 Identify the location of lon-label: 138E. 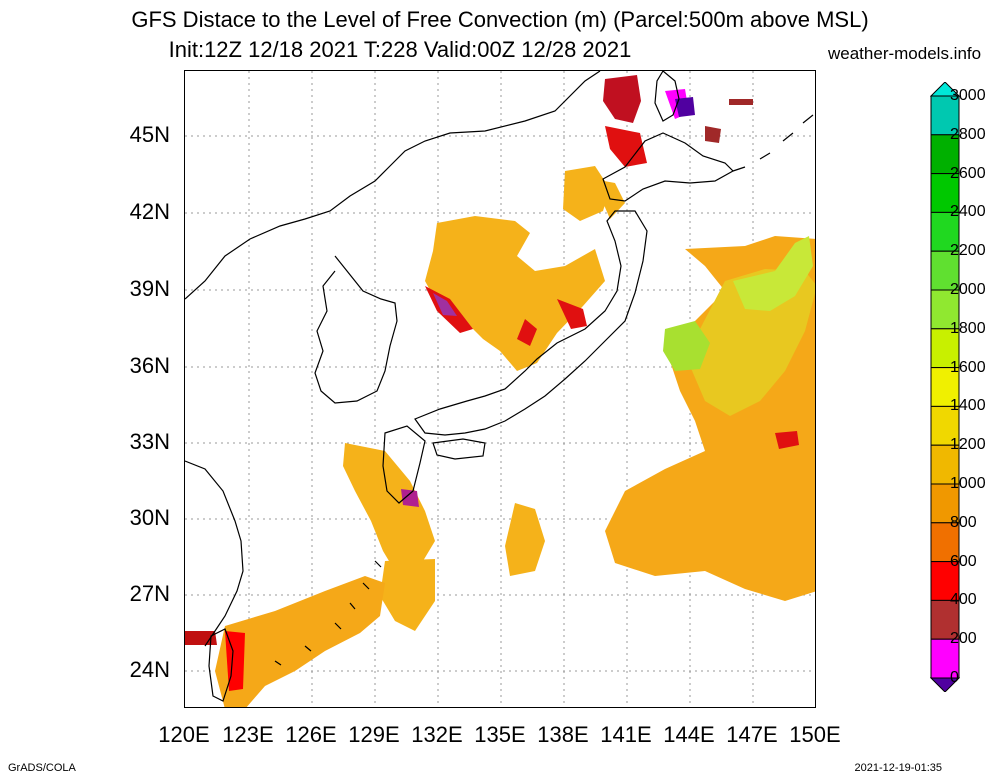
(563, 734).